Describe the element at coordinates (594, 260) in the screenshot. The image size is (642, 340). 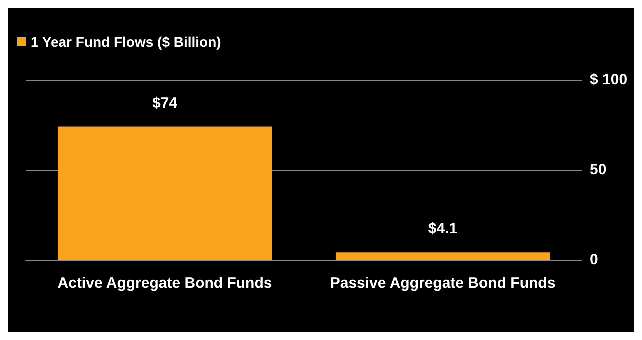
I see `y-tick-label: 0` at that location.